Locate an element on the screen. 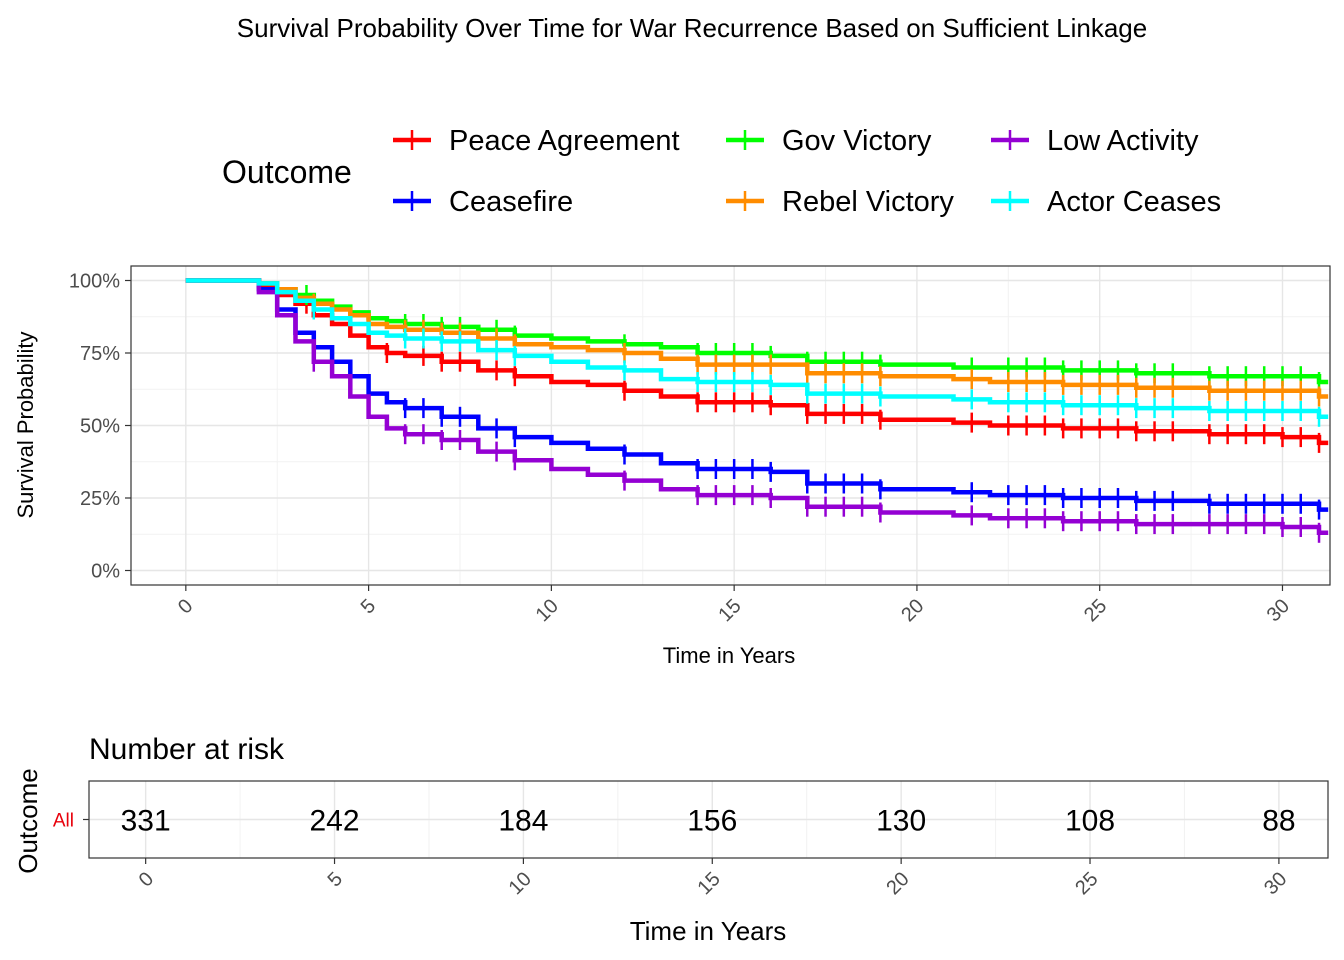 This screenshot has width=1344, height=960. risk-x-tick-label: 25 is located at coordinates (1086, 883).